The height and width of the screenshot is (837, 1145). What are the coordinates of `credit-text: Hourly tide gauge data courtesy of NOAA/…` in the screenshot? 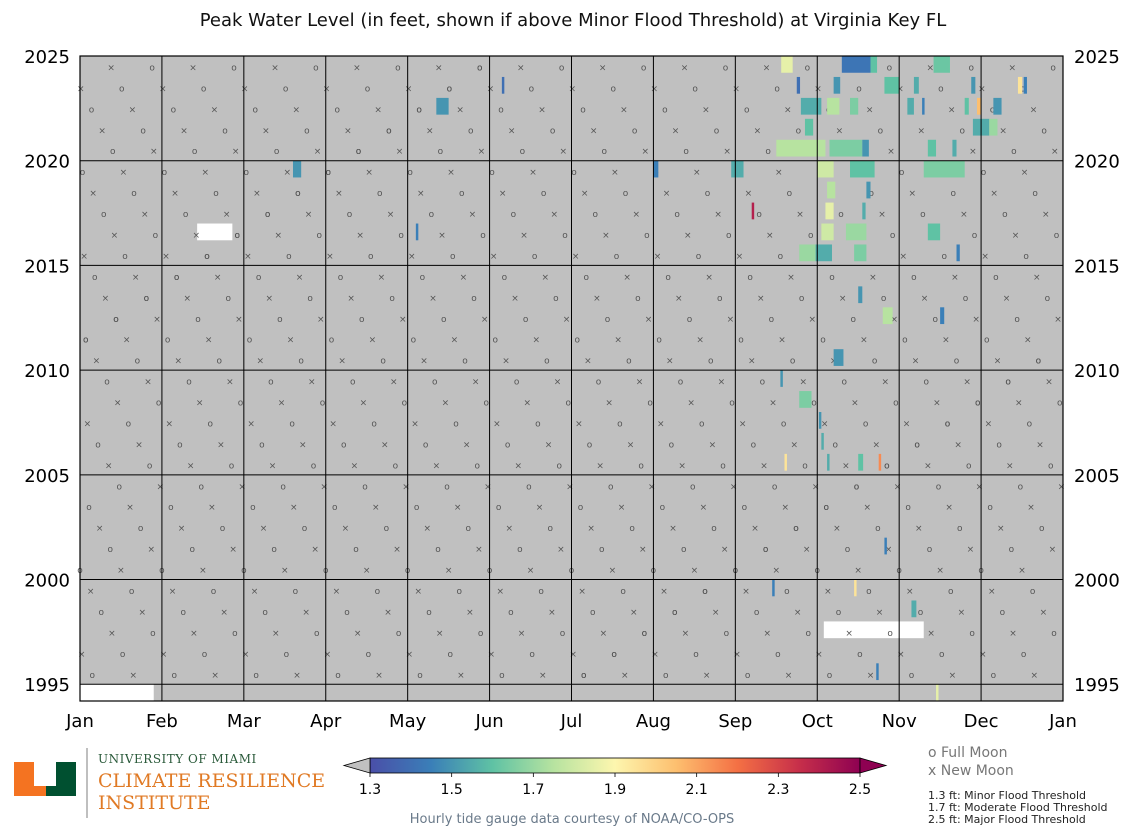 It's located at (572, 819).